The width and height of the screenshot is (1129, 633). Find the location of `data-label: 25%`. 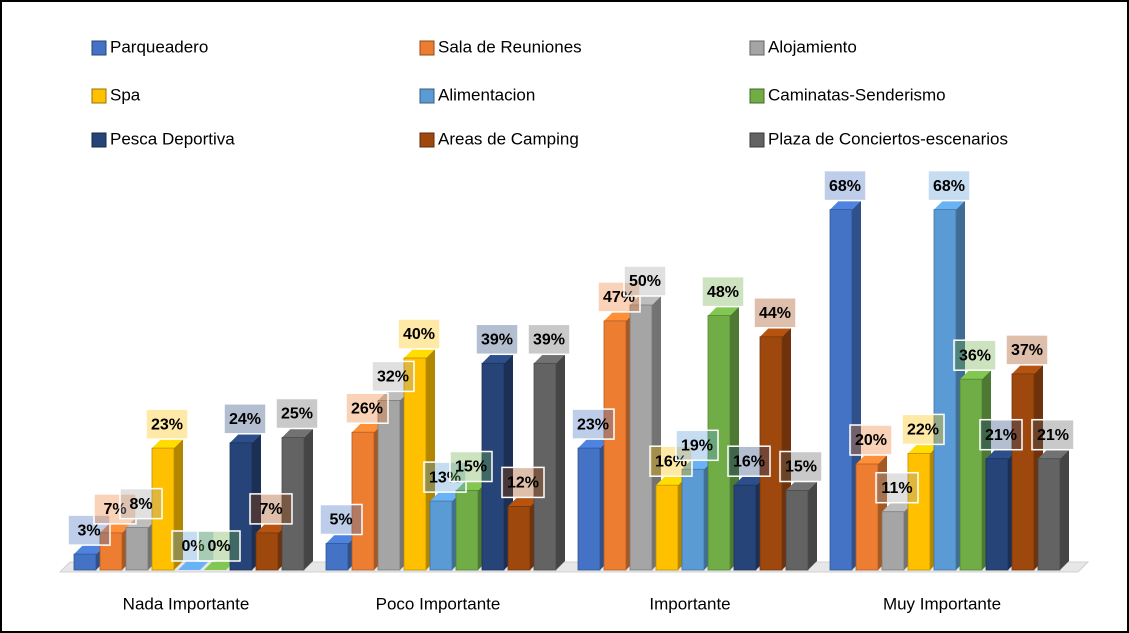

data-label: 25% is located at coordinates (297, 414).